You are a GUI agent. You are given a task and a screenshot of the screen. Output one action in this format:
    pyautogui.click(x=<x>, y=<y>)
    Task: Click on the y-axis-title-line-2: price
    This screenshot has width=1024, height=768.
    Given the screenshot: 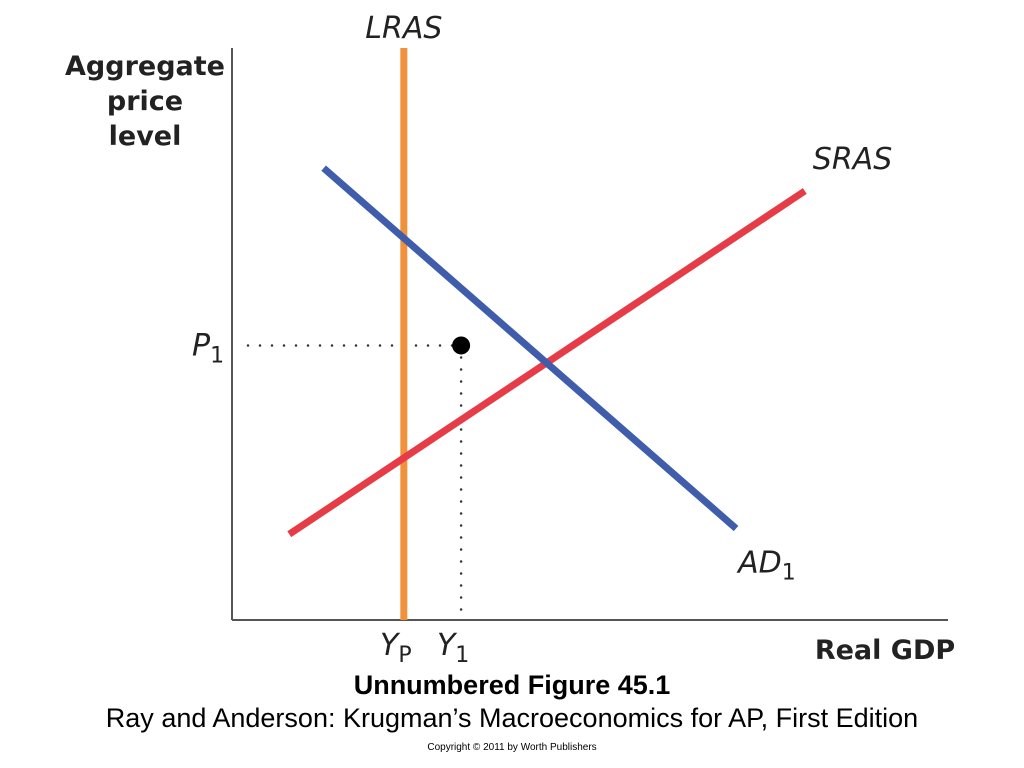 What is the action you would take?
    pyautogui.click(x=145, y=101)
    